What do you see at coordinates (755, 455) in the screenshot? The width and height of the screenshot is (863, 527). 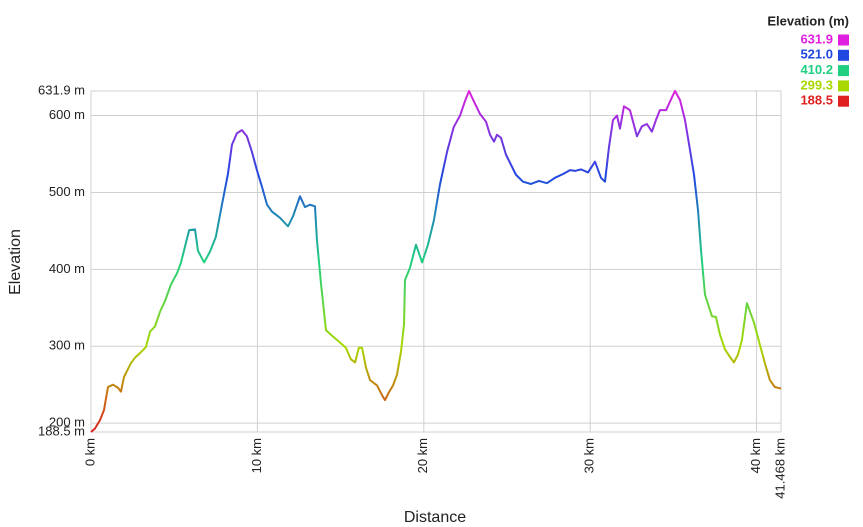 I see `x-tick-label: 40 km` at bounding box center [755, 455].